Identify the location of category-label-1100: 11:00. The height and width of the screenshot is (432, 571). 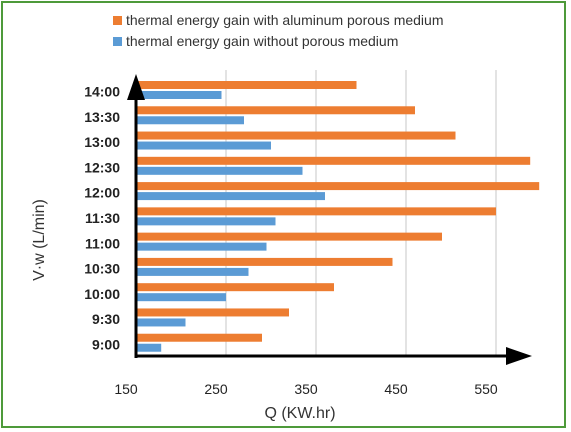
(102, 243).